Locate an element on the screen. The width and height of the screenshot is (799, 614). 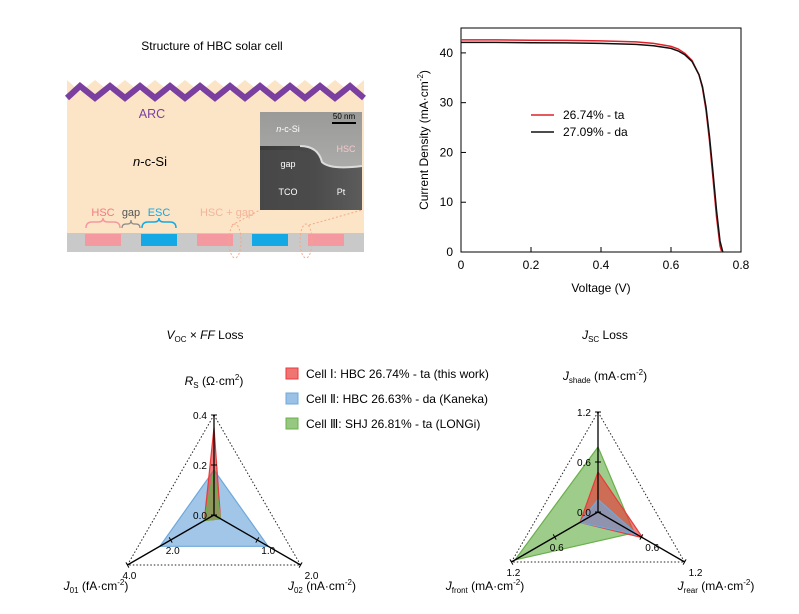
voc-axis-label-j01: J01 (fA·cm-2) is located at coordinates (96, 586).